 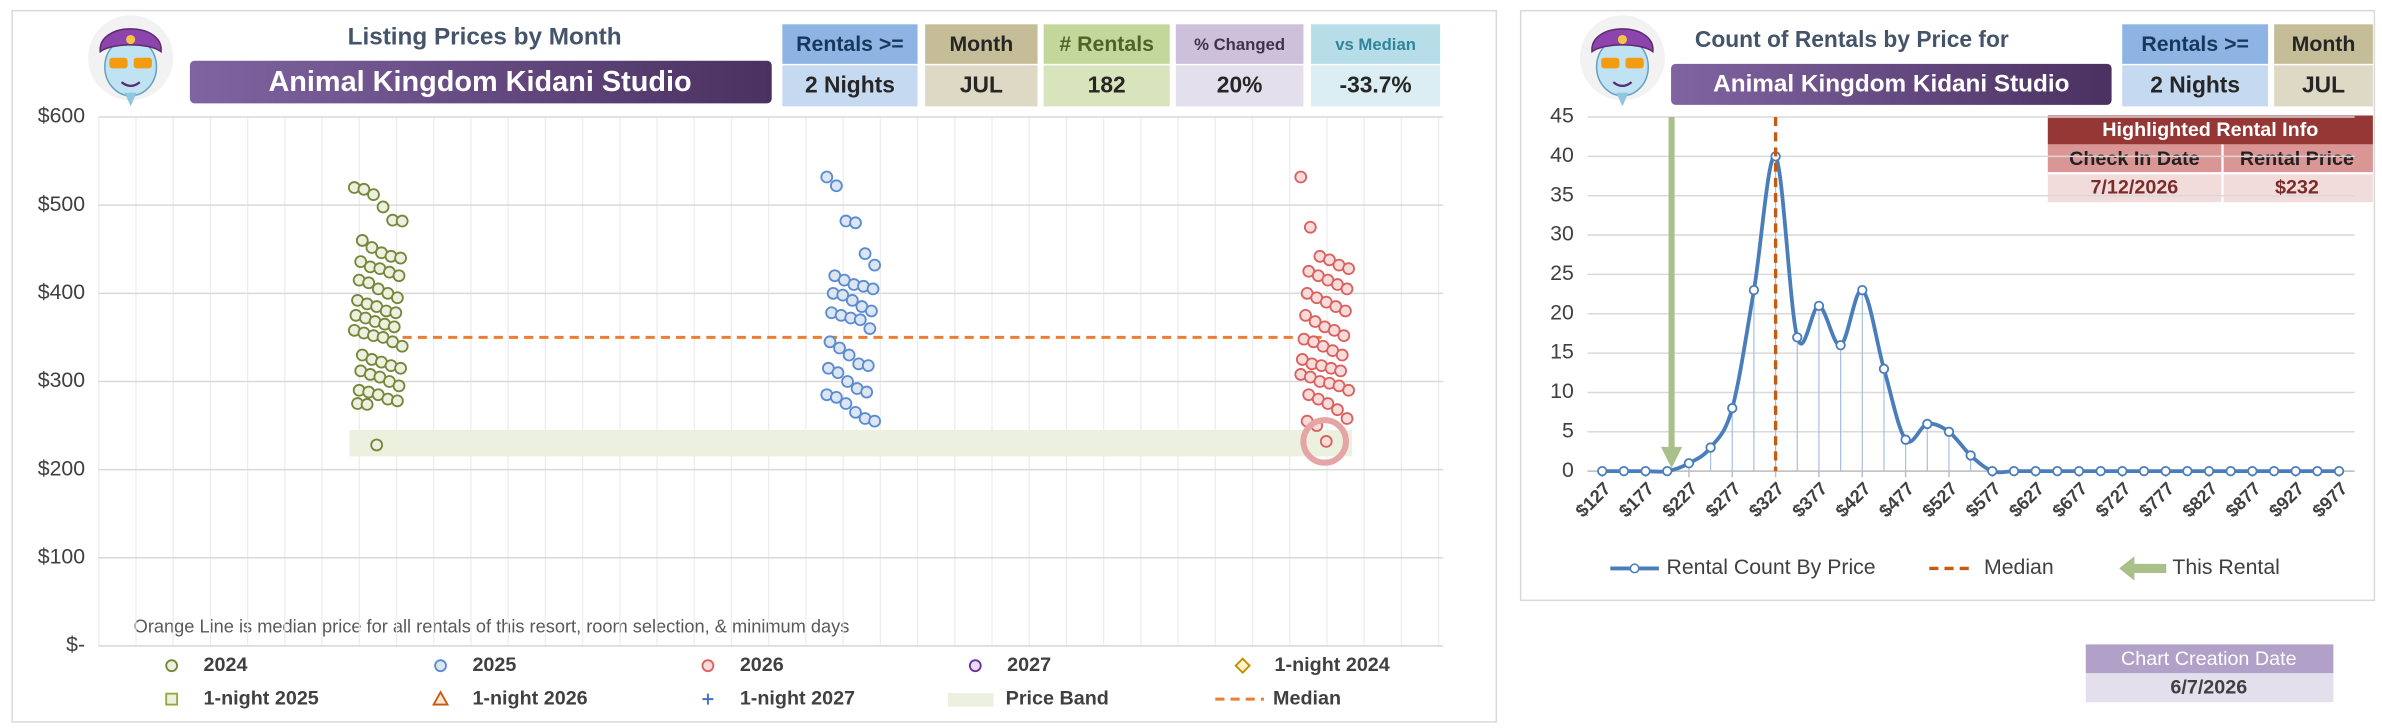 I want to click on price-band, so click(x=851, y=443).